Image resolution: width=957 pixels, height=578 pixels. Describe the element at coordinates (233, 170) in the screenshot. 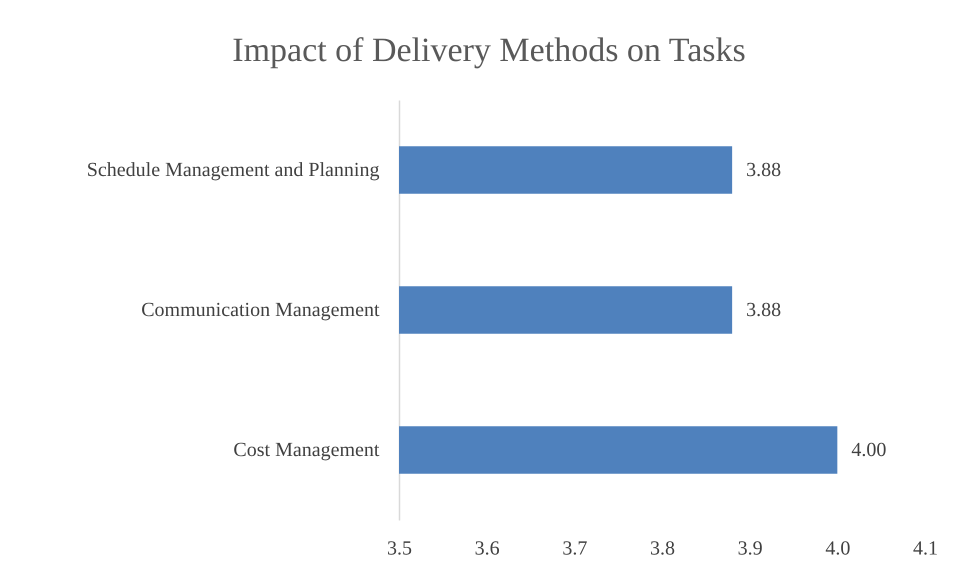

I see `y-tick-label: Schedule Management and Planning` at that location.